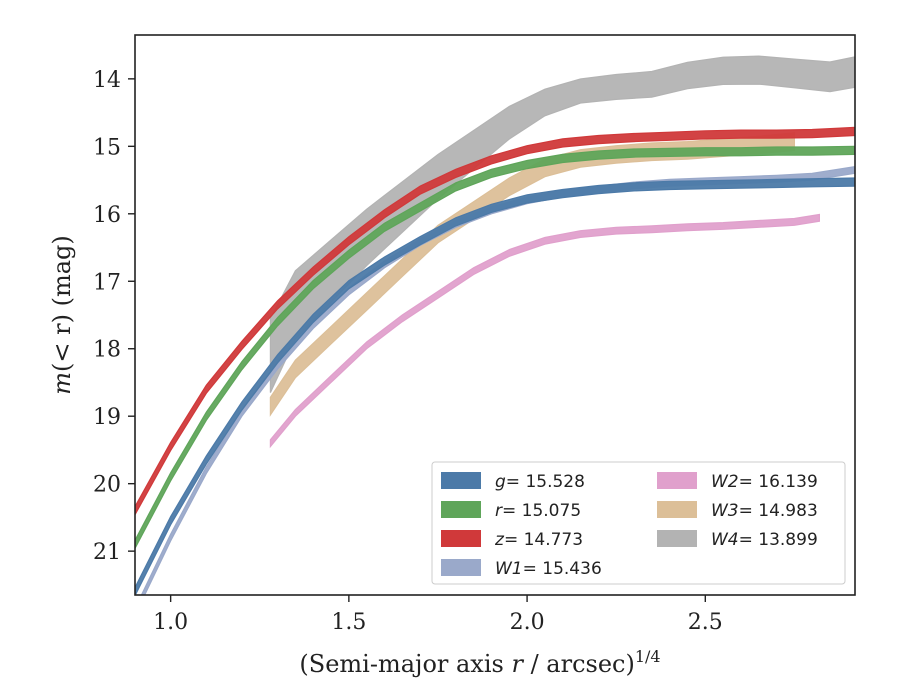  What do you see at coordinates (705, 622) in the screenshot?
I see `x-tick-label: 2.5` at bounding box center [705, 622].